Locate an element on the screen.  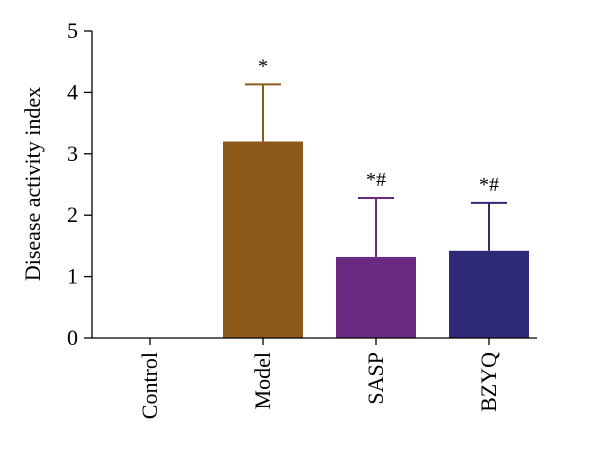
y-tick-label: 1 is located at coordinates (72, 276).